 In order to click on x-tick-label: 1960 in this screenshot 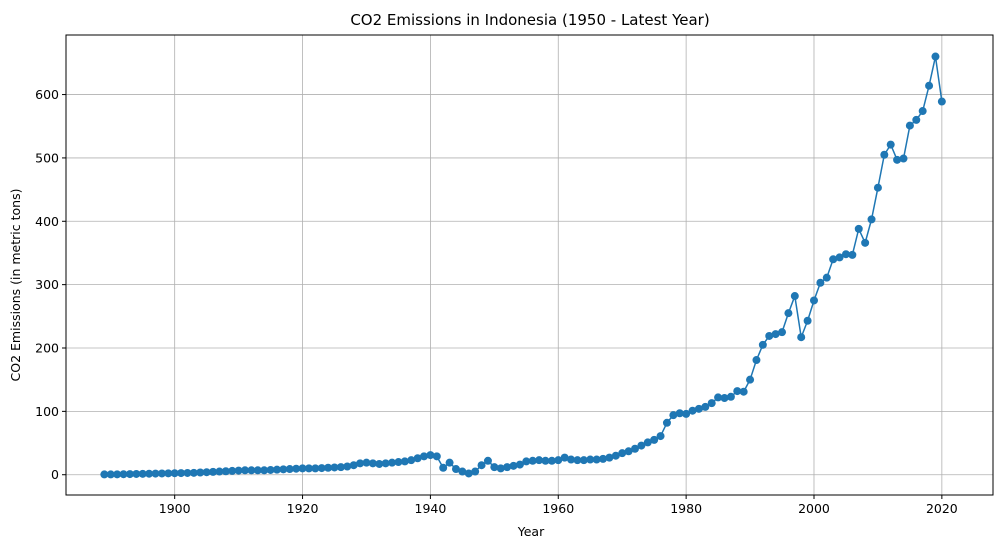, I will do `click(558, 508)`.